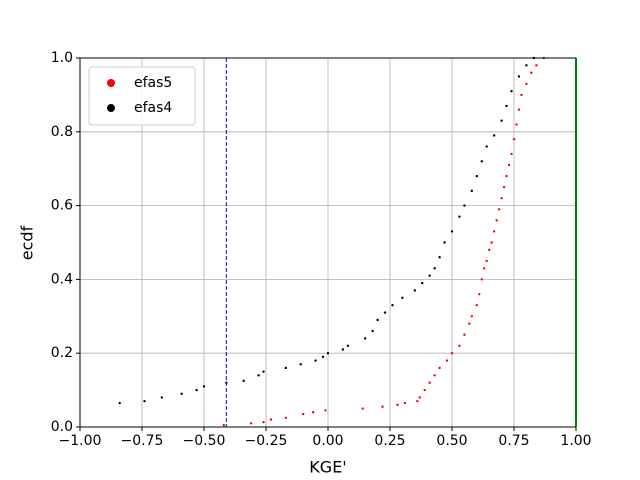  I want to click on x-axis-label: KGE', so click(327, 467).